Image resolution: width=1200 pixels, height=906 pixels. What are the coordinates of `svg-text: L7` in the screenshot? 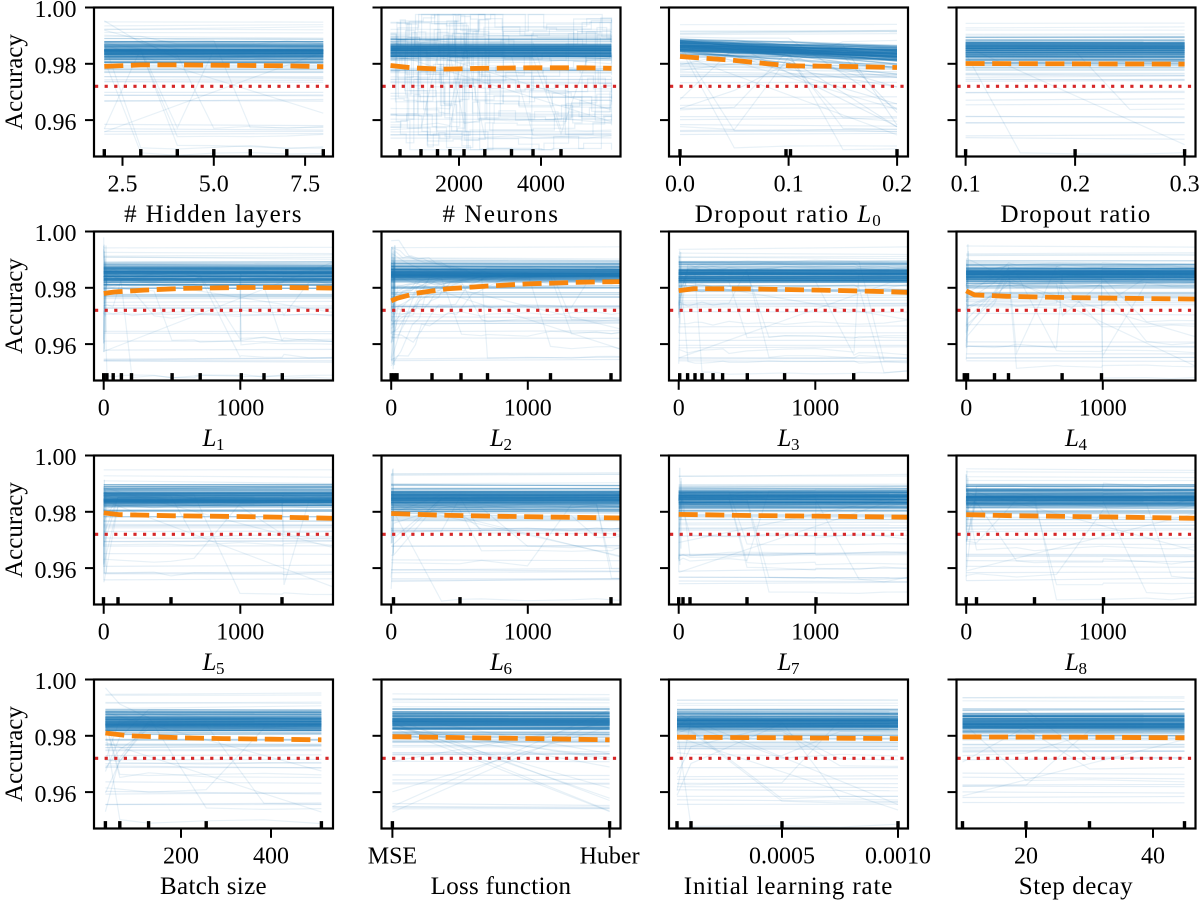 It's located at (788, 663).